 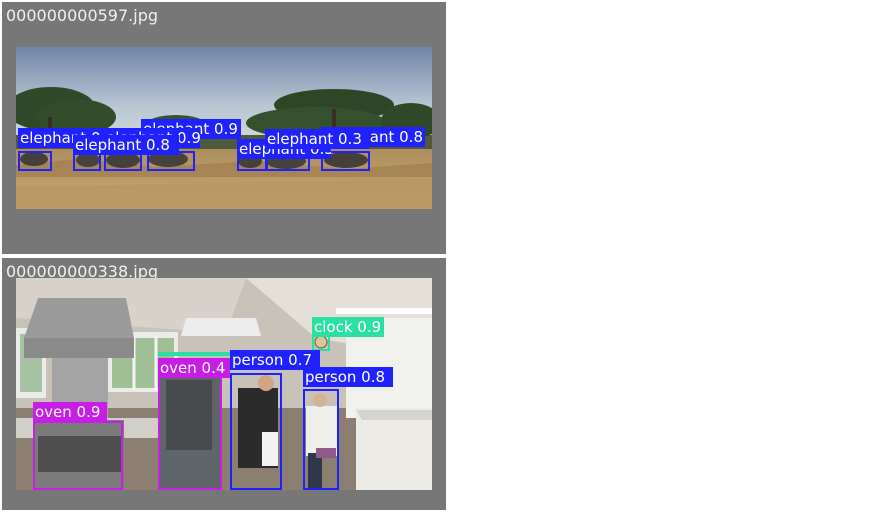 I want to click on detection-label: clock 0.9, so click(x=348, y=327).